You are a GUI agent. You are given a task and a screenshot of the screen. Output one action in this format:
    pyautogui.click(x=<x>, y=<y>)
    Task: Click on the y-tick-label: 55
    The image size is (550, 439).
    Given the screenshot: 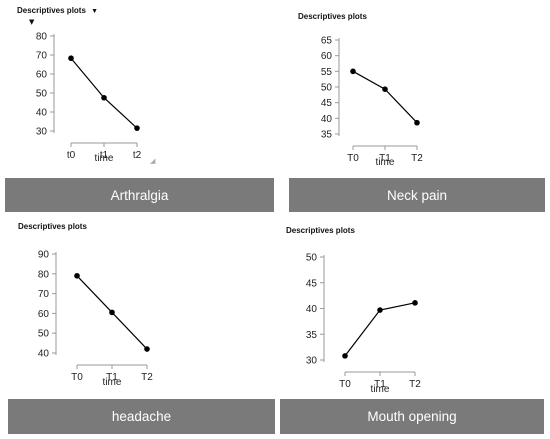 What is the action you would take?
    pyautogui.click(x=327, y=72)
    